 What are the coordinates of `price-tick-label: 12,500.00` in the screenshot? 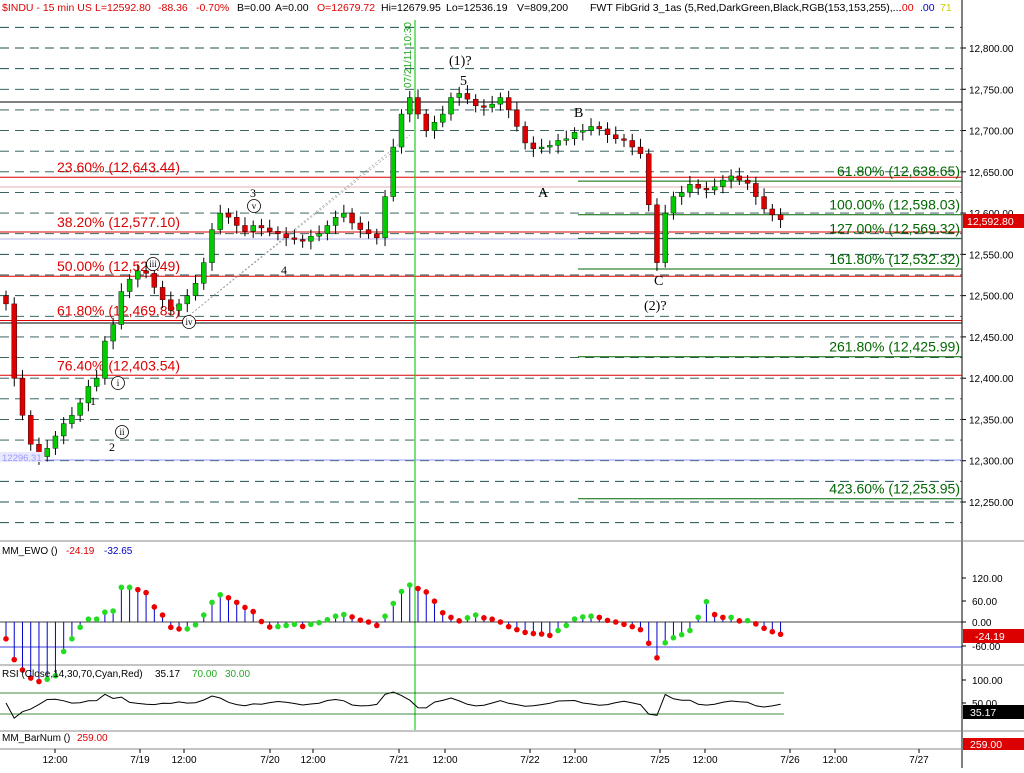 It's located at (991, 297).